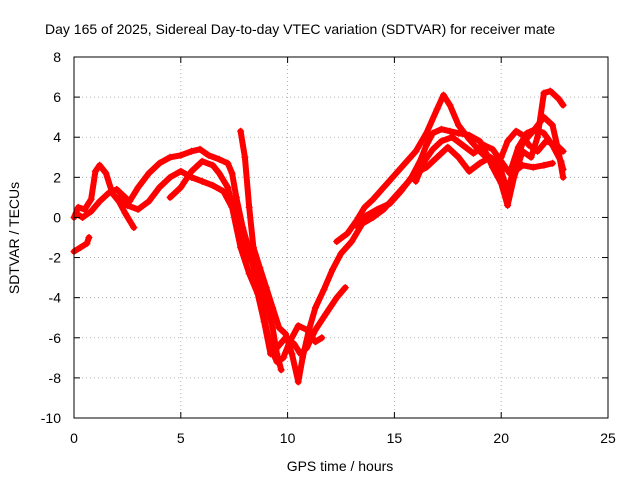 The image size is (640, 480). I want to click on data-series-track, so click(489, 155).